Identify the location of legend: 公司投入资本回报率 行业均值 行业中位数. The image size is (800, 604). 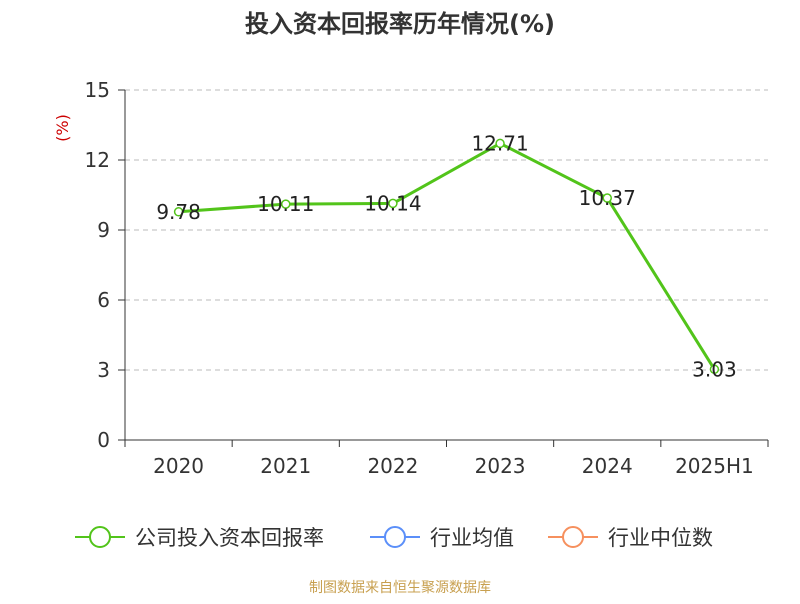
(394, 538).